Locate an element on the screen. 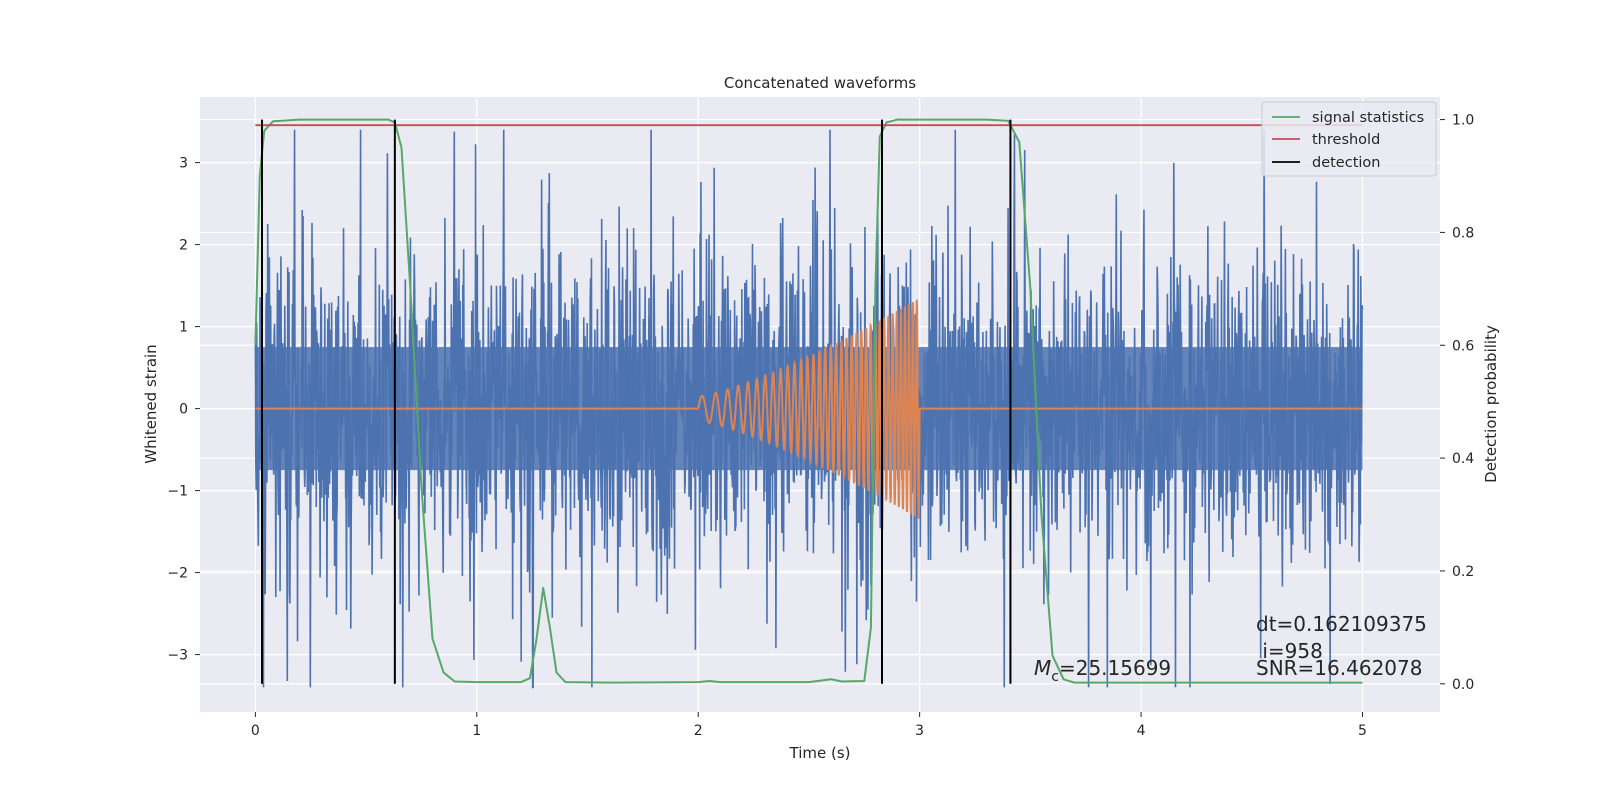 This screenshot has height=800, width=1600. y-axis-ticks: −3 −2 −1 0 1 2 3 is located at coordinates (183, 410).